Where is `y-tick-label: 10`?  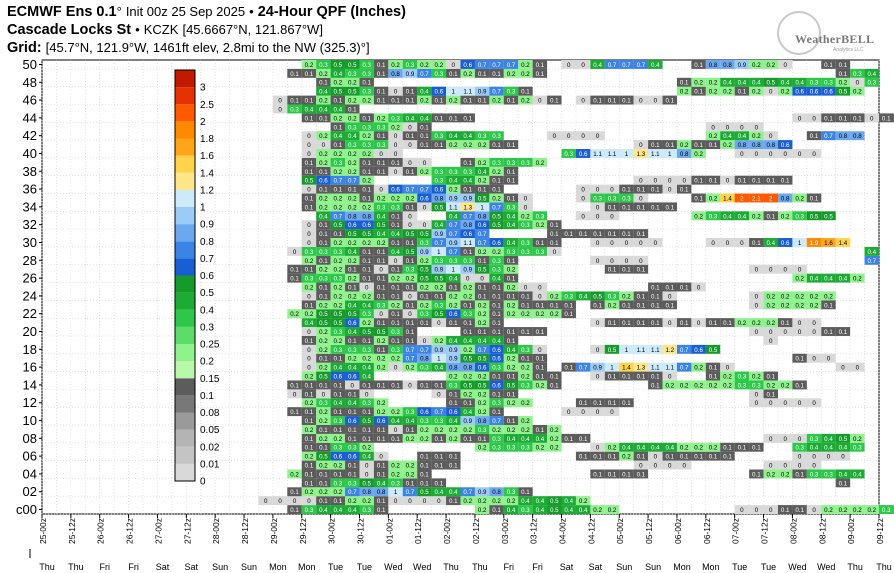 y-tick-label: 10 is located at coordinates (30, 420).